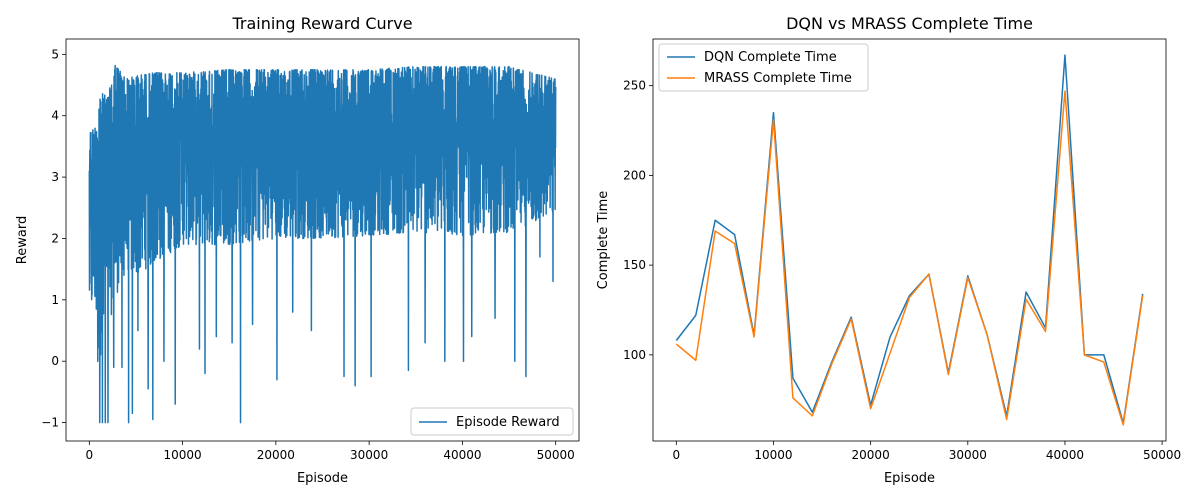 The height and width of the screenshot is (500, 1200). Describe the element at coordinates (909, 23) in the screenshot. I see `chart-title: DQN vs MRASS Complete Time` at that location.